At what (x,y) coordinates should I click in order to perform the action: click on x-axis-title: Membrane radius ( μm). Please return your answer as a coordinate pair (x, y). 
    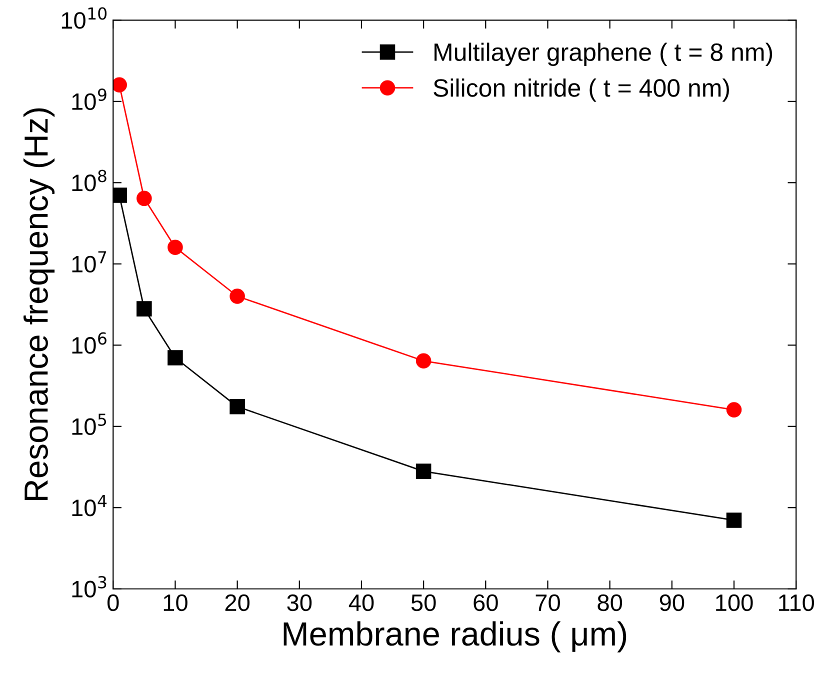
    Looking at the image, I should click on (455, 636).